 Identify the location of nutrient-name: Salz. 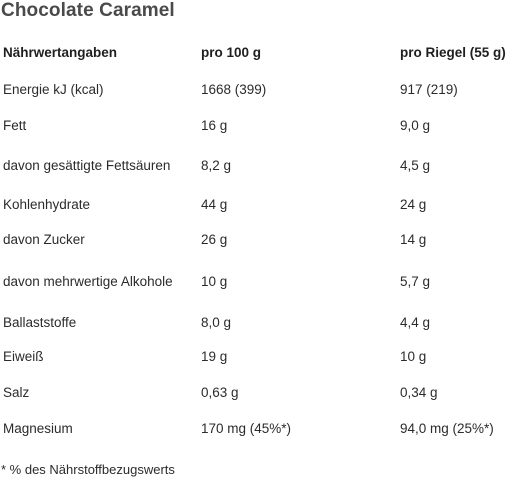
(16, 392).